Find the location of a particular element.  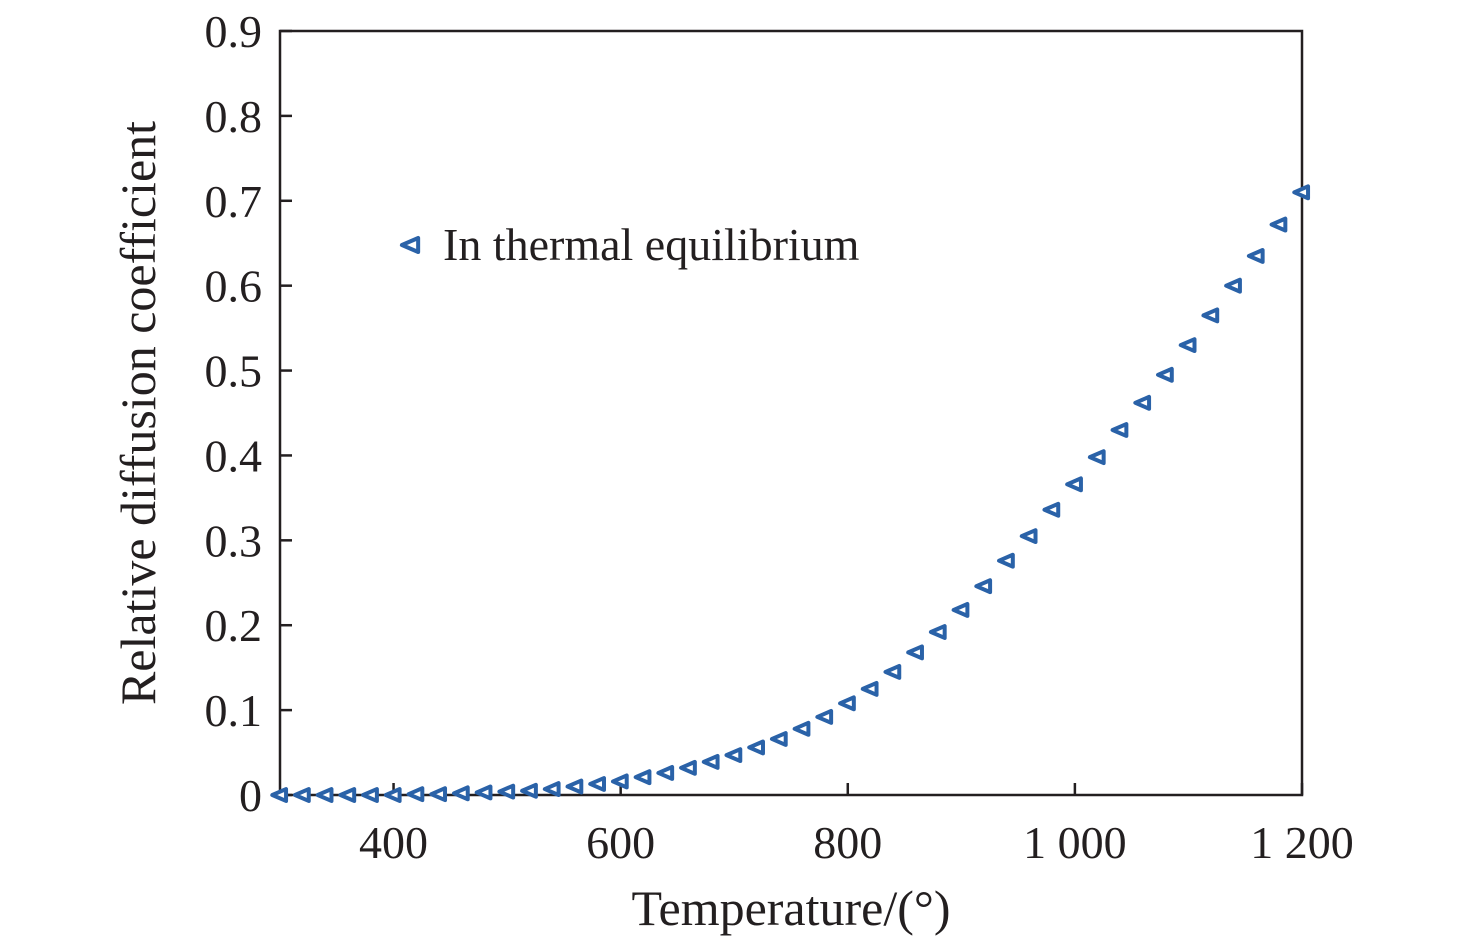

y-axis-title: Relative diffusion coefficient is located at coordinates (138, 413).